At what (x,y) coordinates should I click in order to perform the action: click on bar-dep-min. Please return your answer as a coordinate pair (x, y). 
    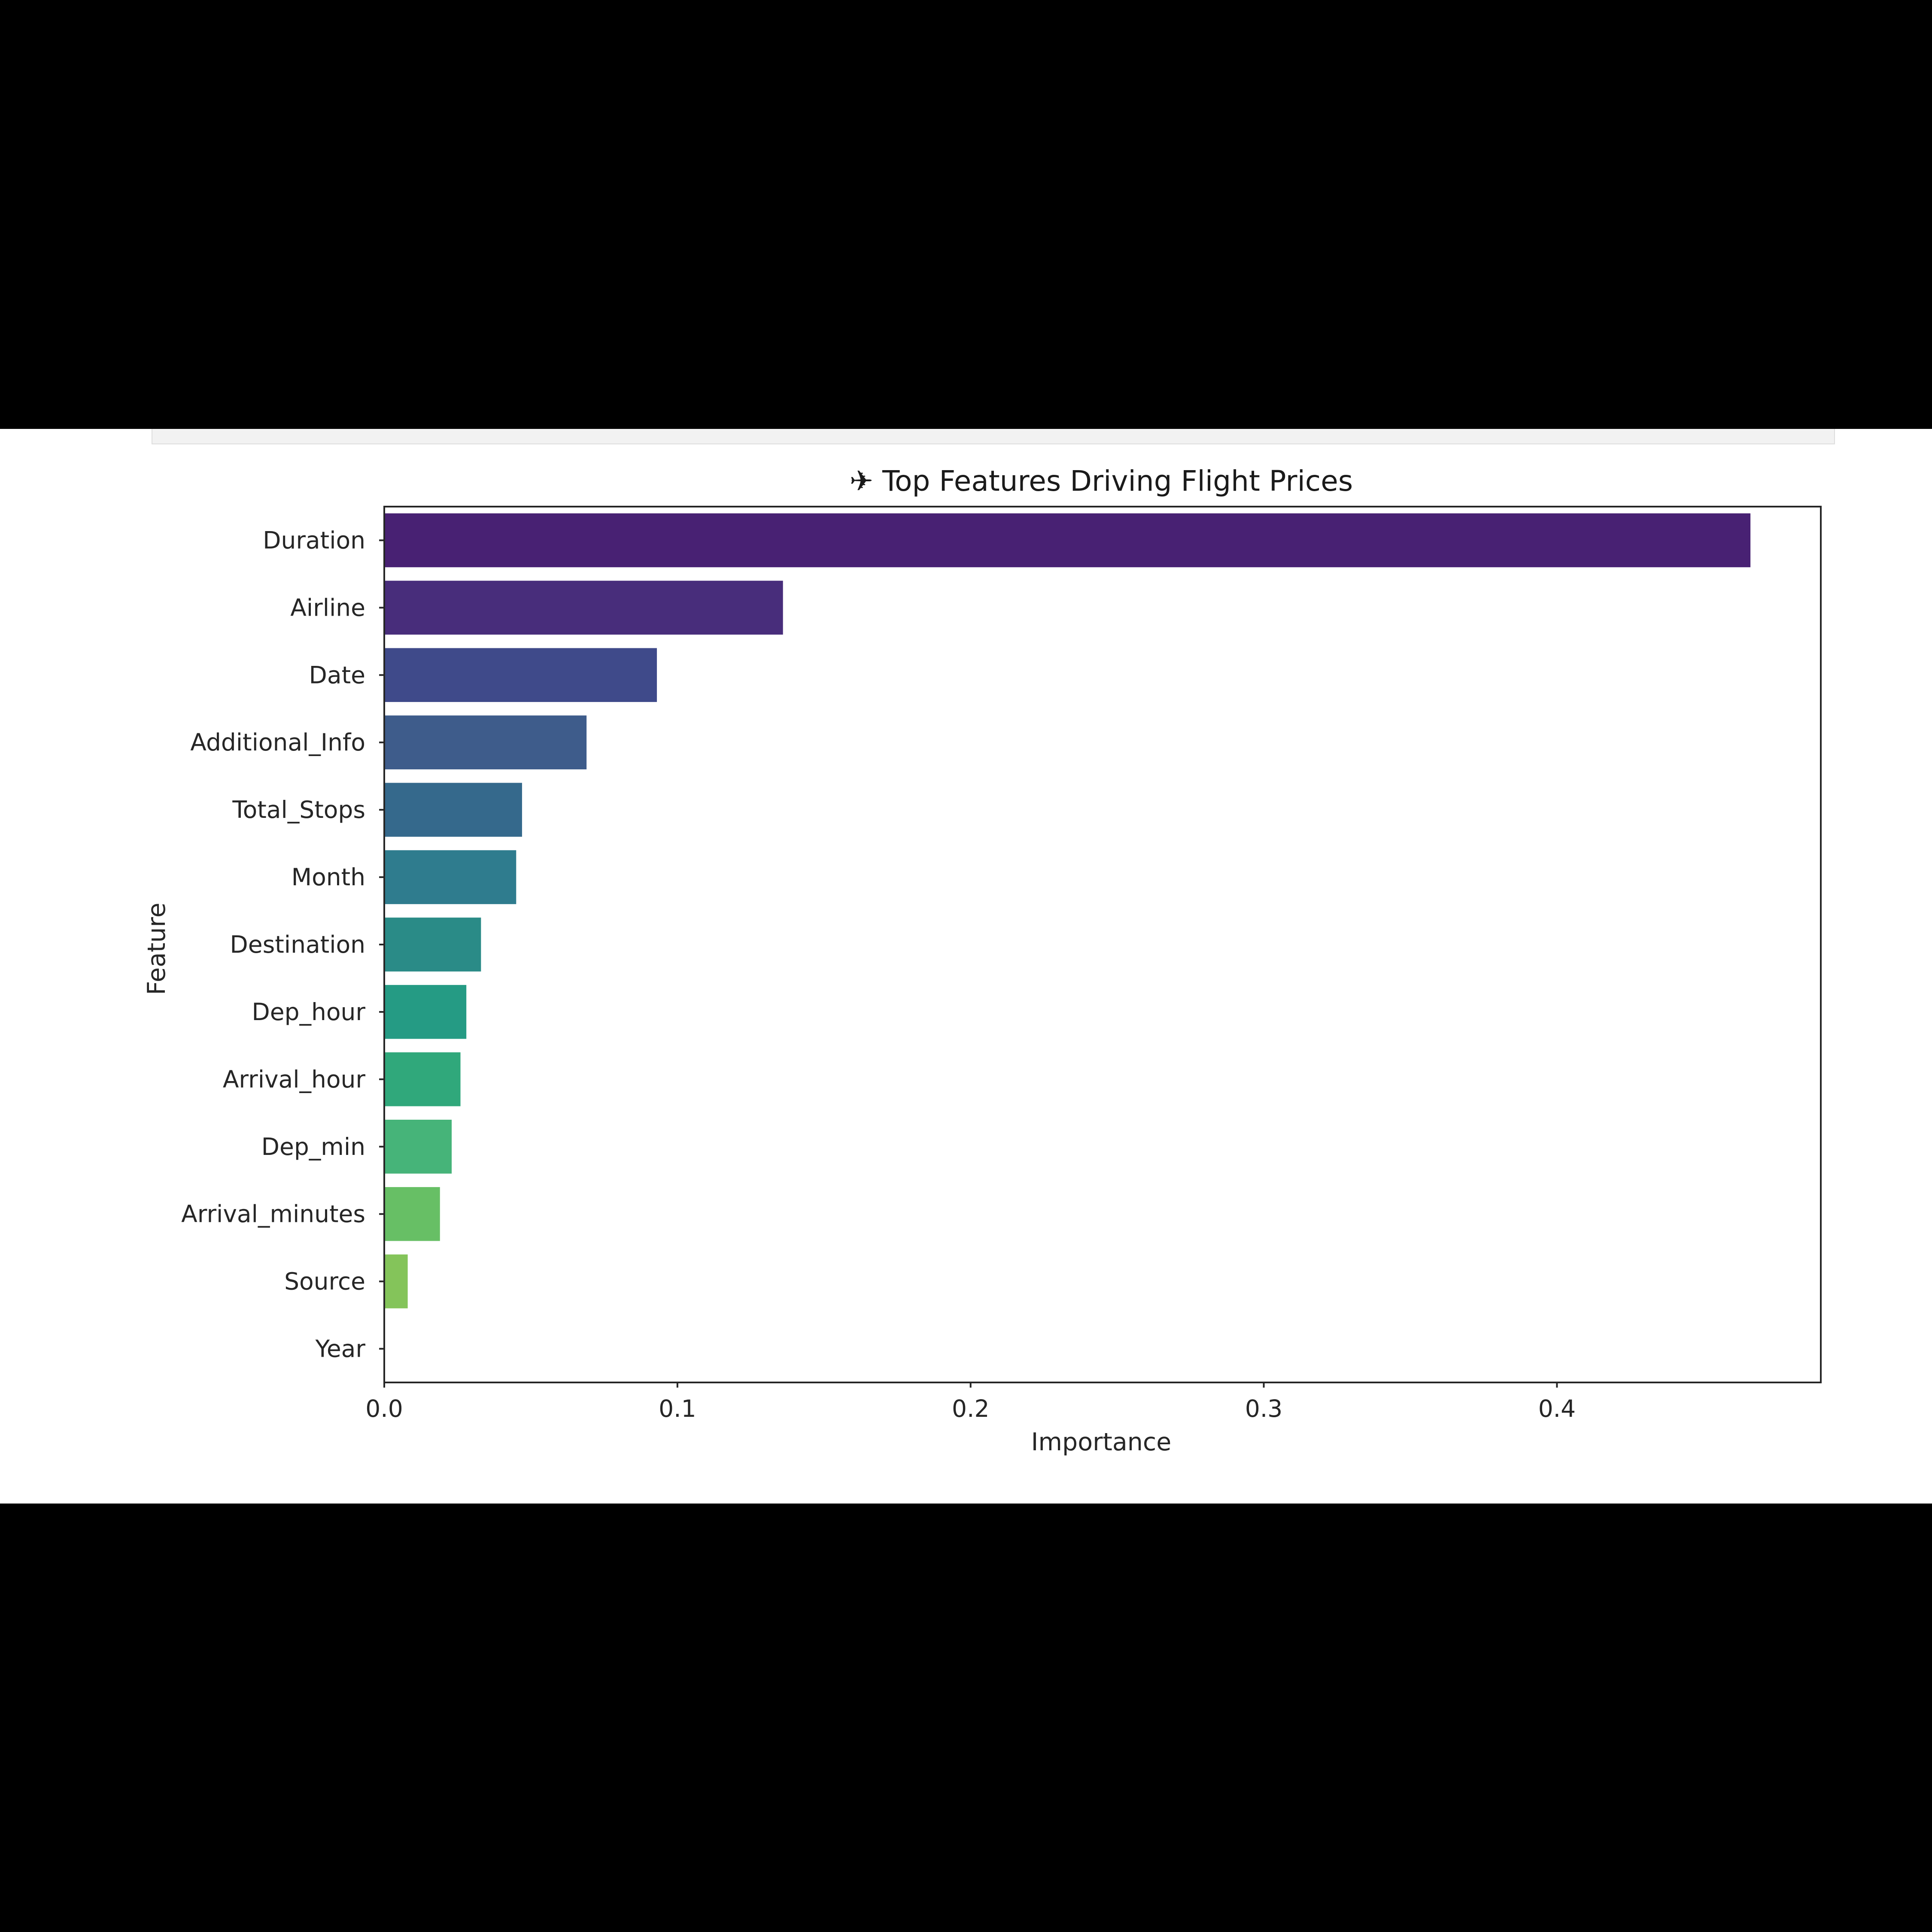
    Looking at the image, I should click on (418, 1147).